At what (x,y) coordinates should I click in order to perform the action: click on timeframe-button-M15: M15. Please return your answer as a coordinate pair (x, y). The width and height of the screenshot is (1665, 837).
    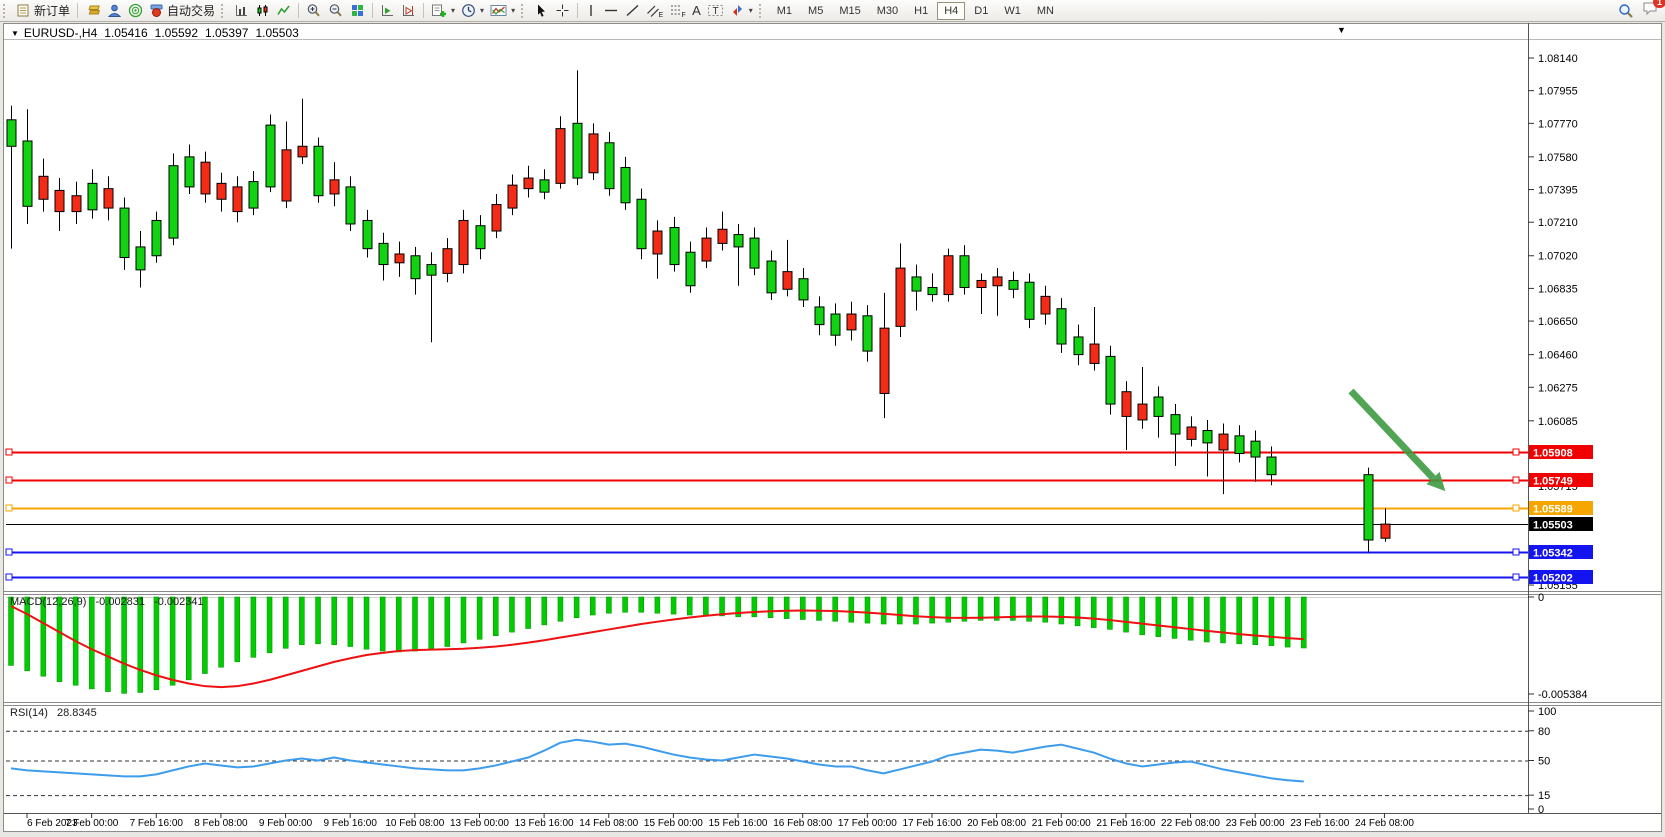
    Looking at the image, I should click on (850, 10).